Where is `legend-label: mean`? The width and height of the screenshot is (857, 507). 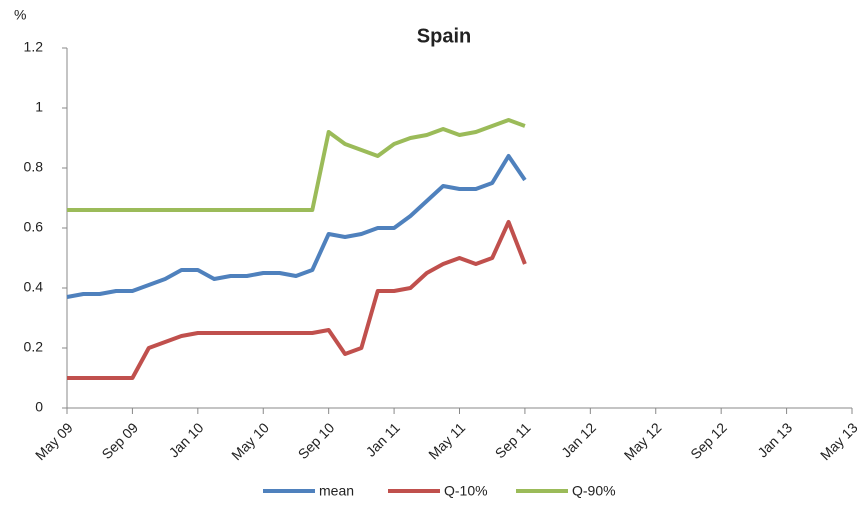
legend-label: mean is located at coordinates (336, 491).